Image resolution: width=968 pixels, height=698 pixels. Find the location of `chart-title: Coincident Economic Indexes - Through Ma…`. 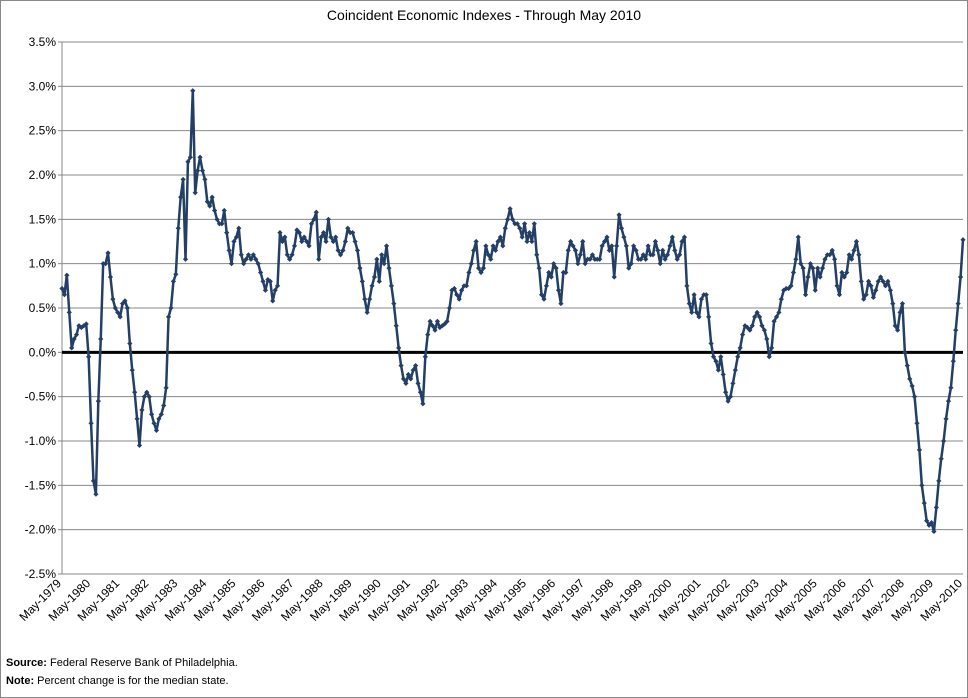

chart-title: Coincident Economic Indexes - Through Ma… is located at coordinates (484, 15).